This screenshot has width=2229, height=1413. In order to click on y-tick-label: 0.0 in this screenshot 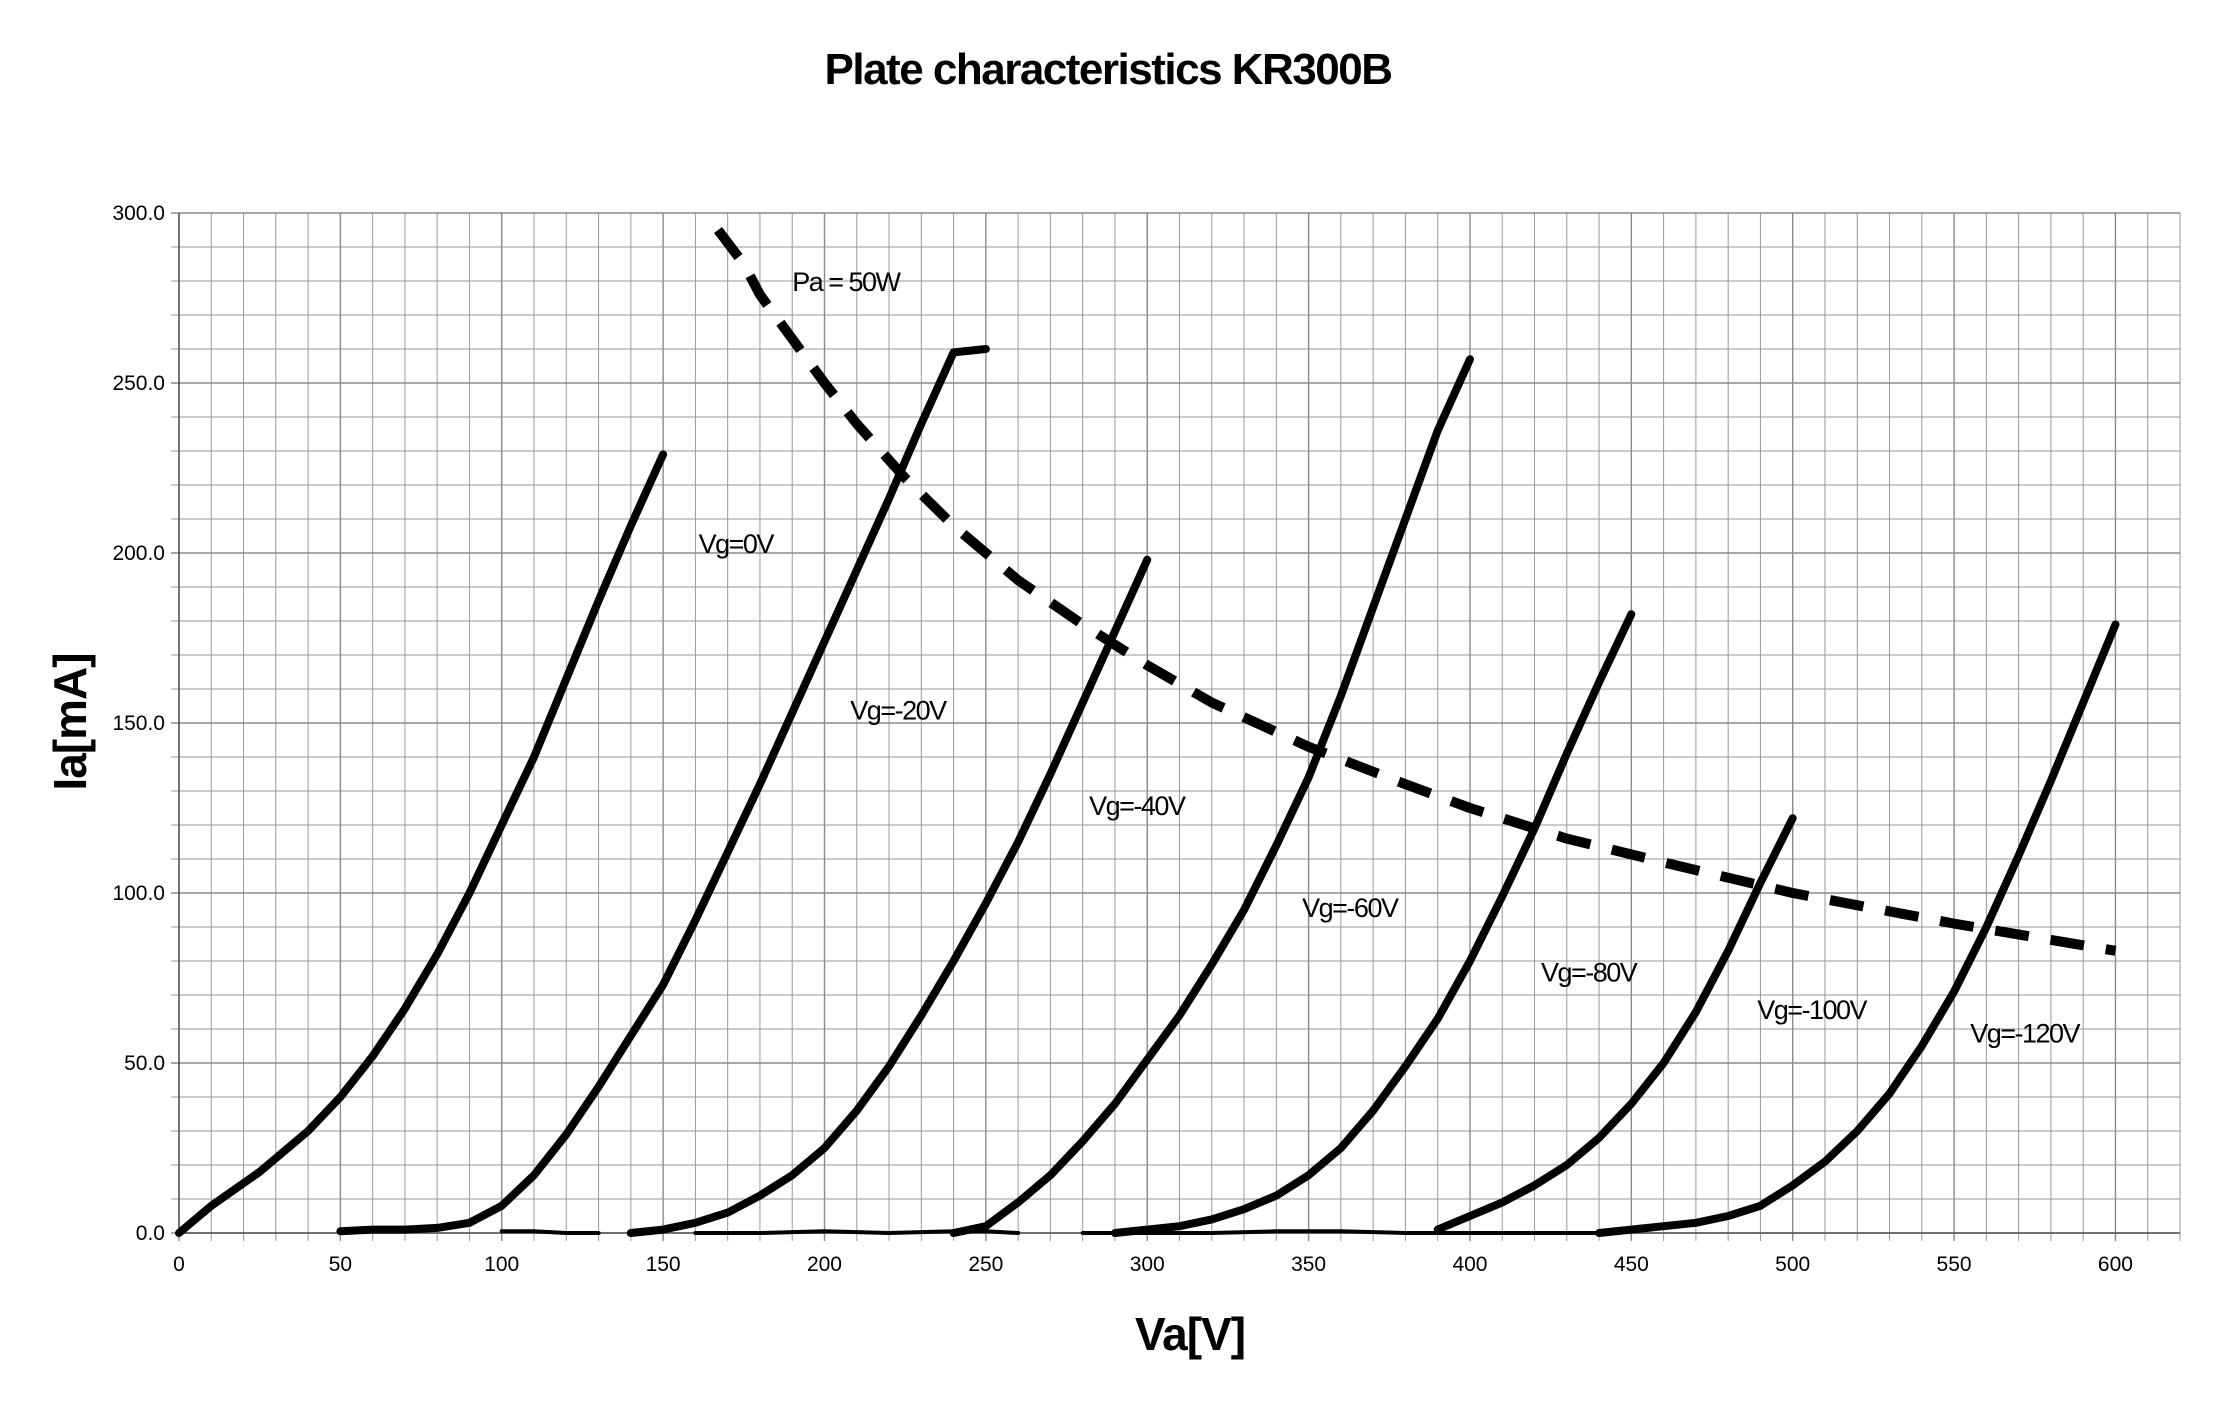, I will do `click(150, 1233)`.